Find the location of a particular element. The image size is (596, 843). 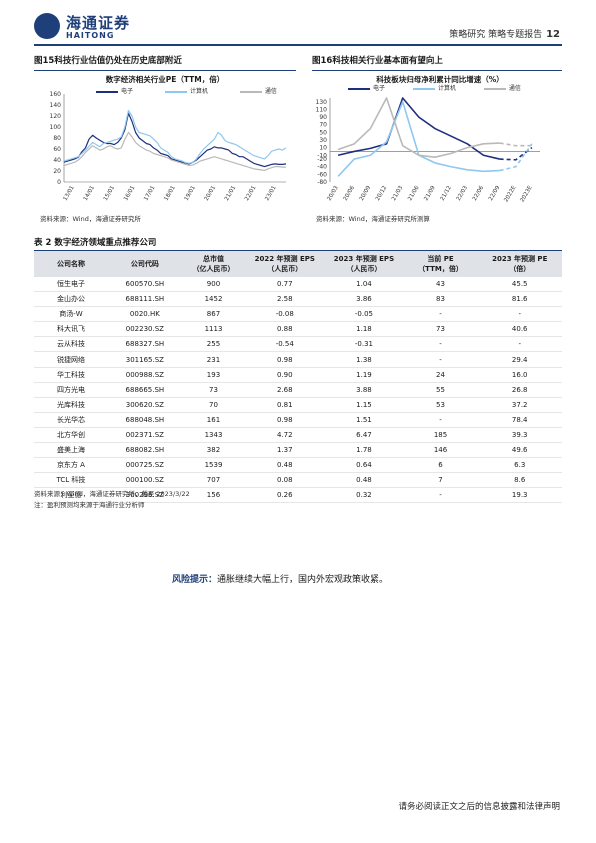

table-row: 科大讯飞 002230.SZ 1113 0.88 1.18 73 40.6 is located at coordinates (298, 329).